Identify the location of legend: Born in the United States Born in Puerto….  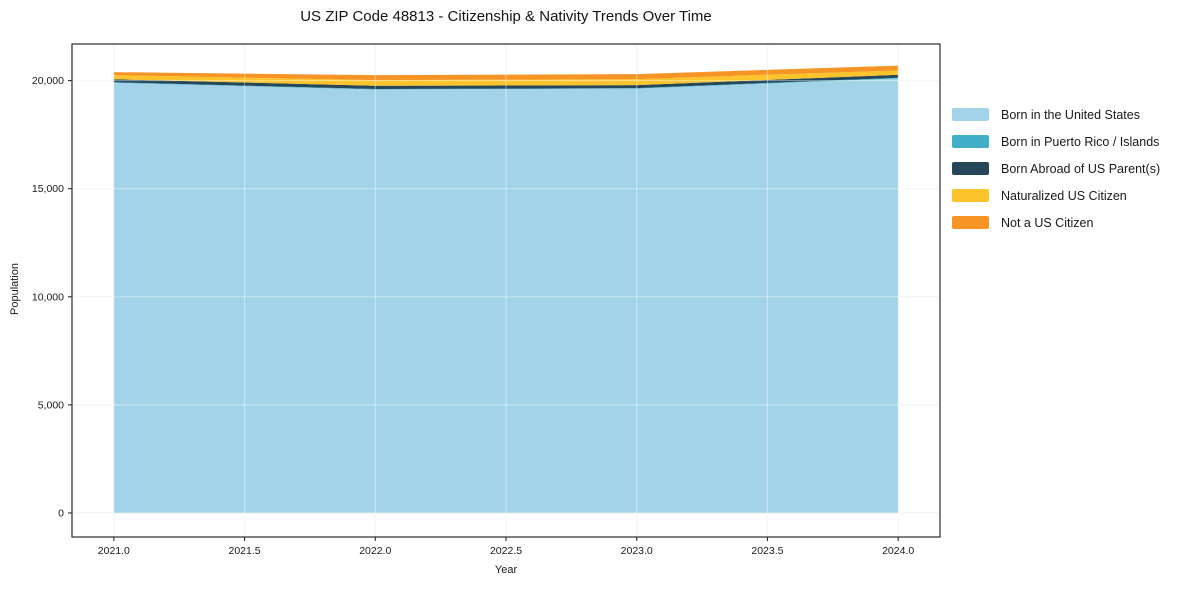
(1056, 168).